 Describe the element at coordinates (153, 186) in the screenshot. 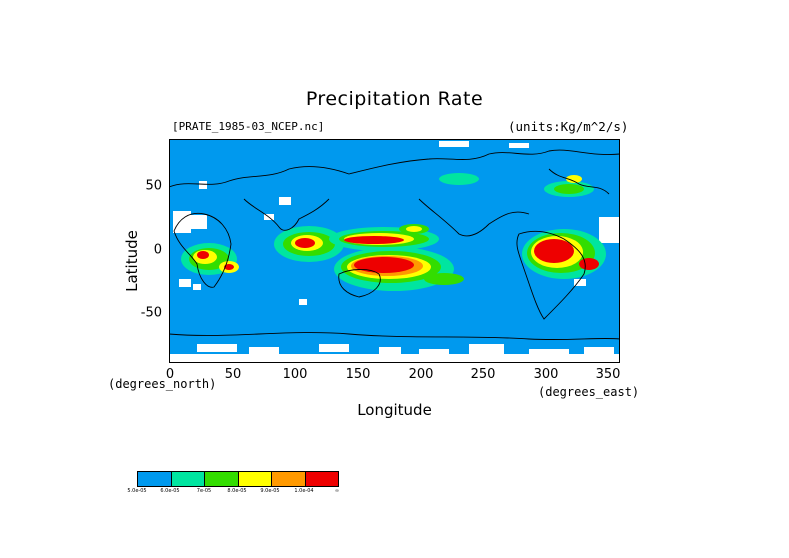

I see `y-tick-label: 50` at that location.